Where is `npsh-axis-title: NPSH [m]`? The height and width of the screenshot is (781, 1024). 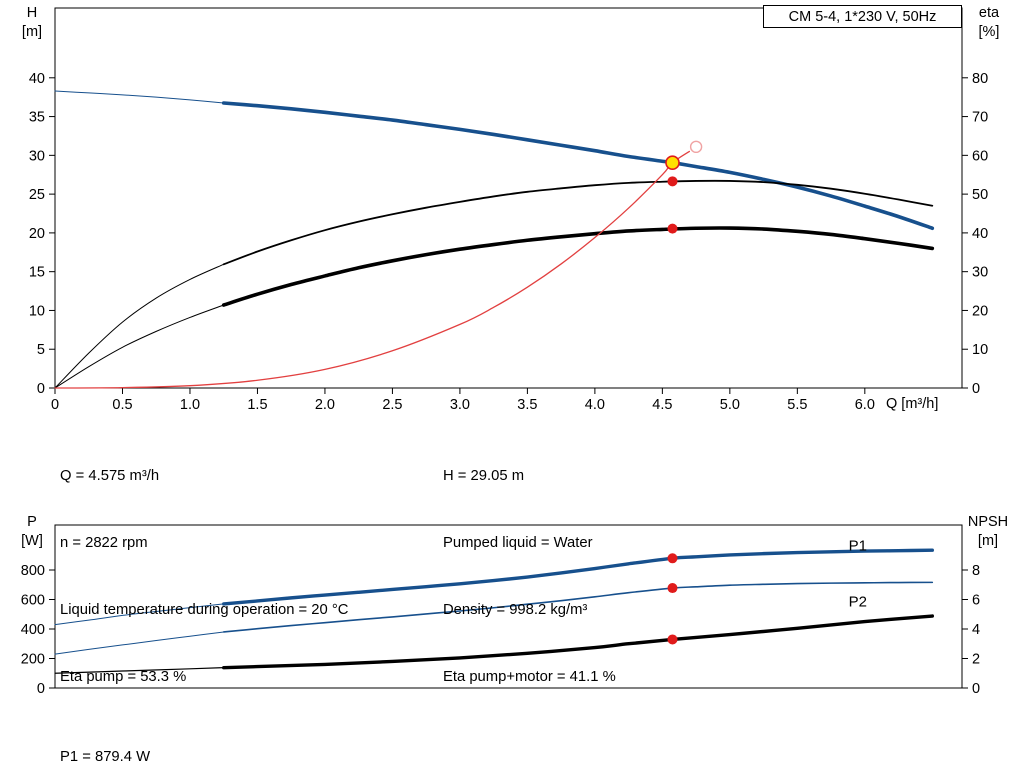 npsh-axis-title: NPSH [m] is located at coordinates (988, 532).